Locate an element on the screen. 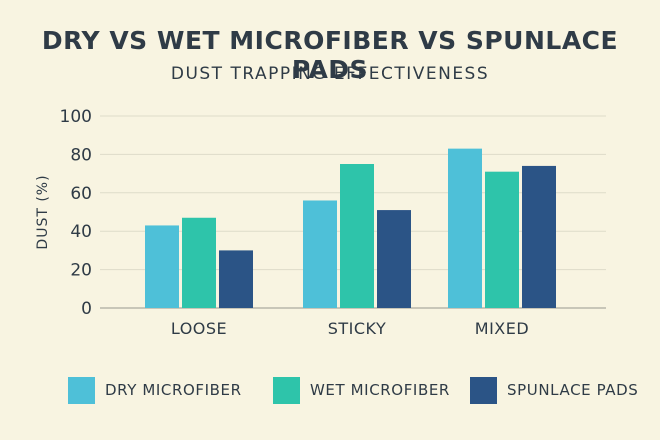 The image size is (660, 440). legend-item-wet: WET MICROFIBER is located at coordinates (361, 390).